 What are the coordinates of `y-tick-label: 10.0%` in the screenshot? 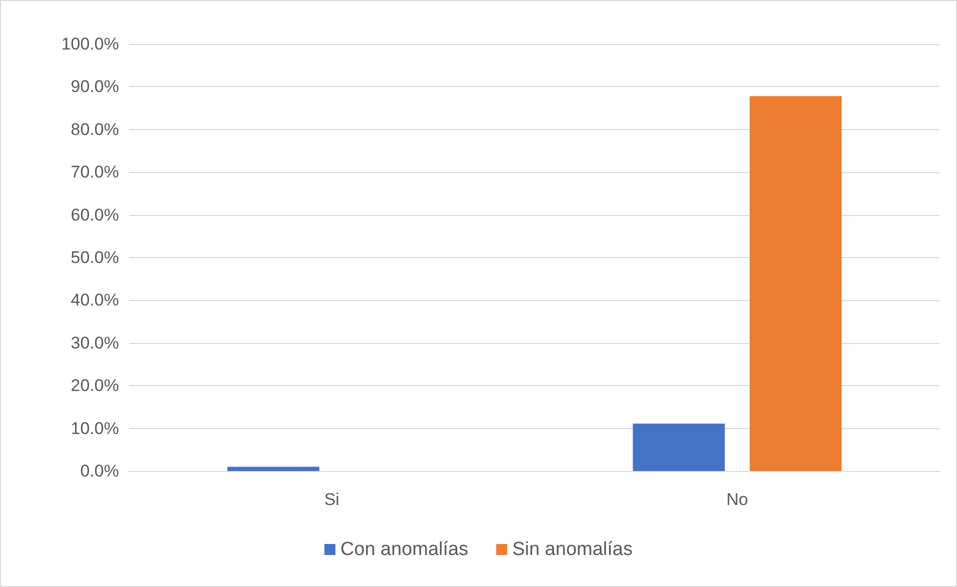 It's located at (94, 428).